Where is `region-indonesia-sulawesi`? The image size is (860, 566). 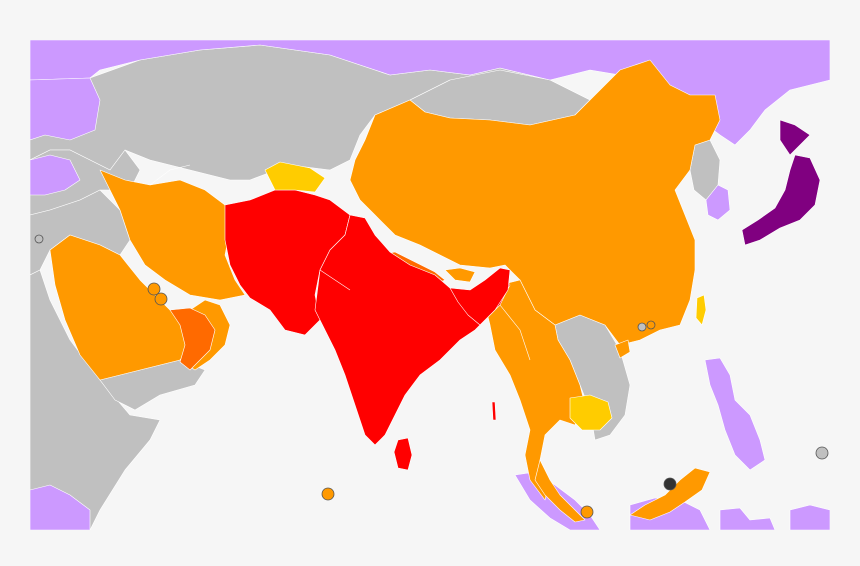 region-indonesia-sulawesi is located at coordinates (747, 518).